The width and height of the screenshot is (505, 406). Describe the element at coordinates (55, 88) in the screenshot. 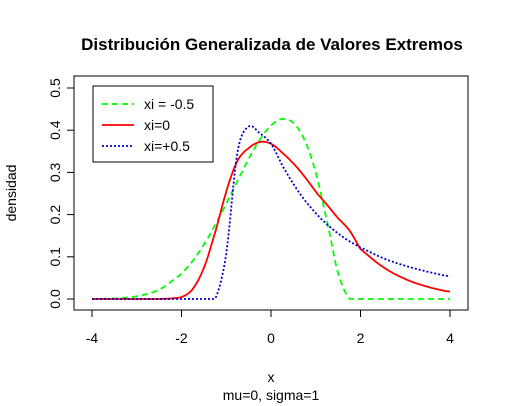

I see `y-tick-label: 0.5` at that location.